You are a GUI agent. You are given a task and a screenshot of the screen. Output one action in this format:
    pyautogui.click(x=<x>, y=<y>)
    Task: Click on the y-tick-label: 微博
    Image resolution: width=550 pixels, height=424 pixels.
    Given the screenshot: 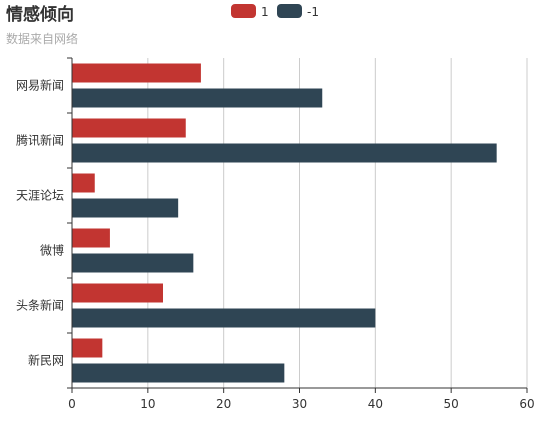 What is the action you would take?
    pyautogui.click(x=52, y=250)
    